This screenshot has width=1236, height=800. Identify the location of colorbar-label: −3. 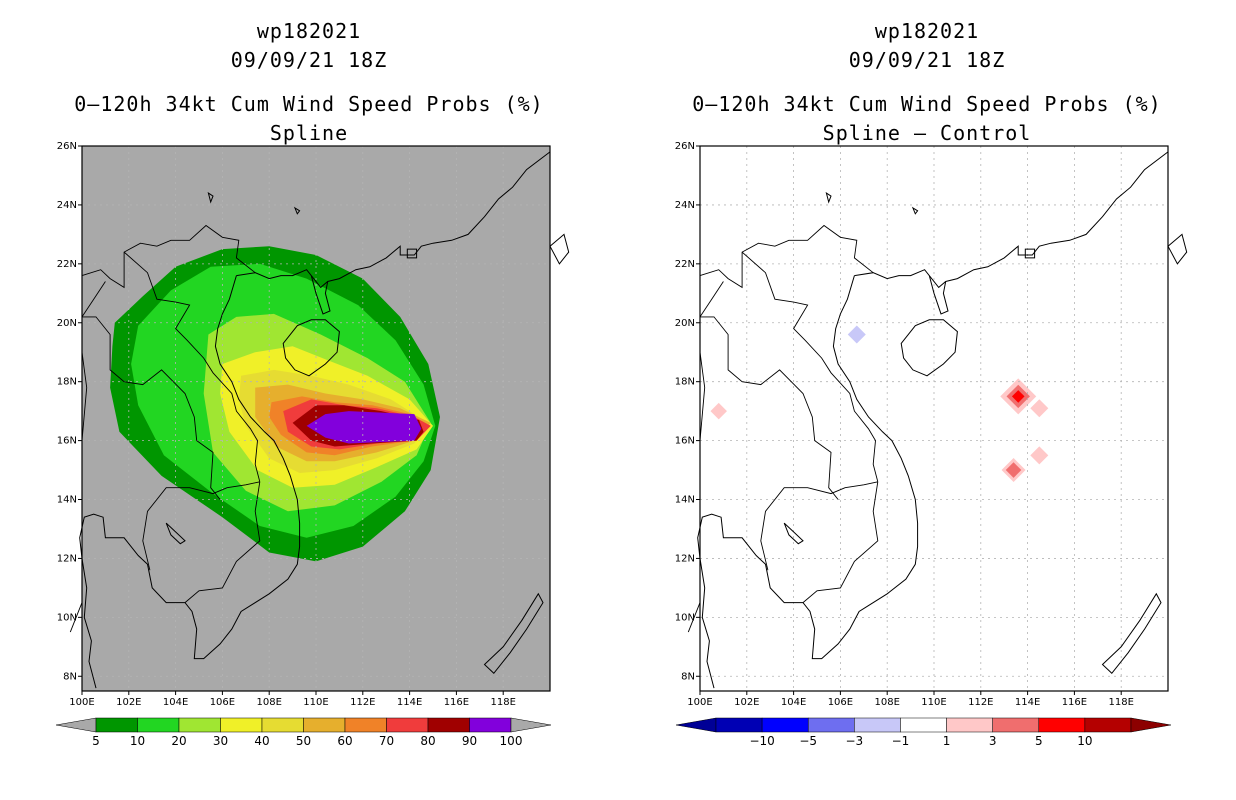
(854, 741).